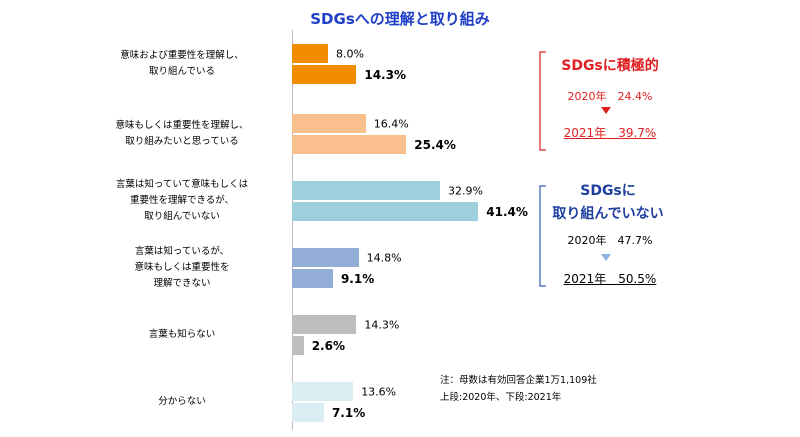  Describe the element at coordinates (465, 190) in the screenshot. I see `value-label: 32.9%` at that location.